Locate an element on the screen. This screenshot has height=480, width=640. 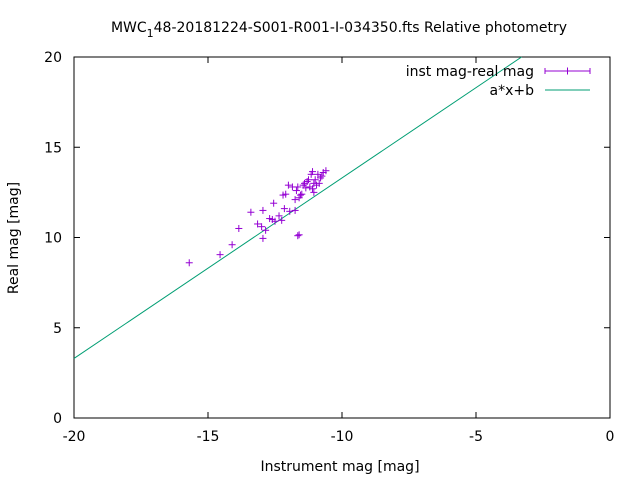
x-tick-label: -15 is located at coordinates (208, 437).